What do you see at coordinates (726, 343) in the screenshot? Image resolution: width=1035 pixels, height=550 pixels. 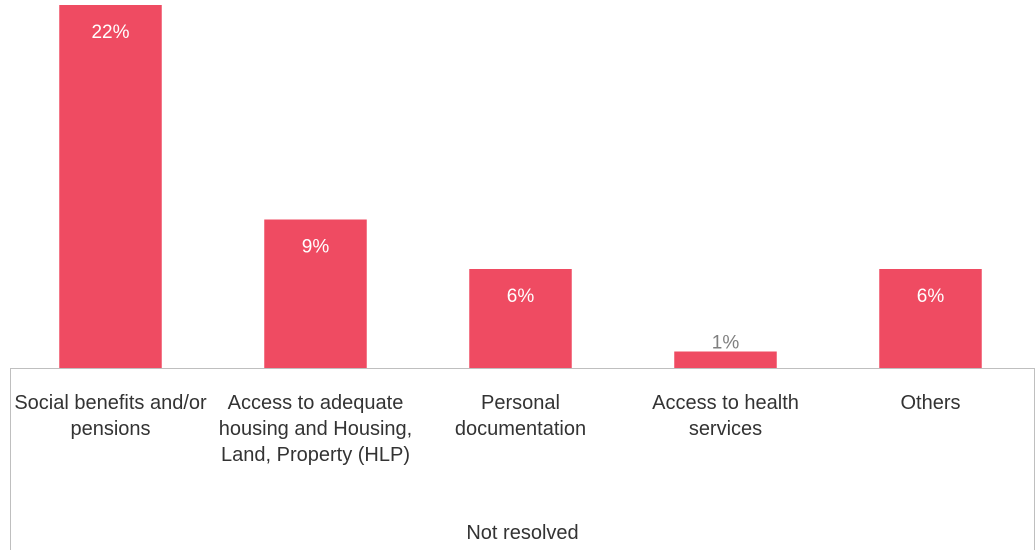 I see `data-label: 1%` at bounding box center [726, 343].